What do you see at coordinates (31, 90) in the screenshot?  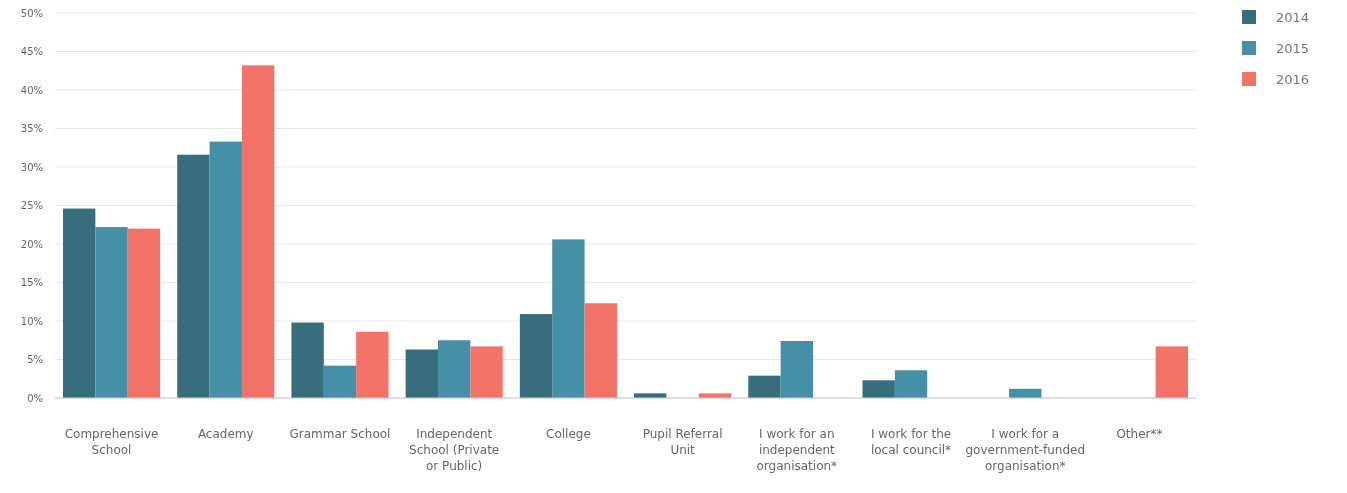 I see `y-tick-label: 40%` at bounding box center [31, 90].